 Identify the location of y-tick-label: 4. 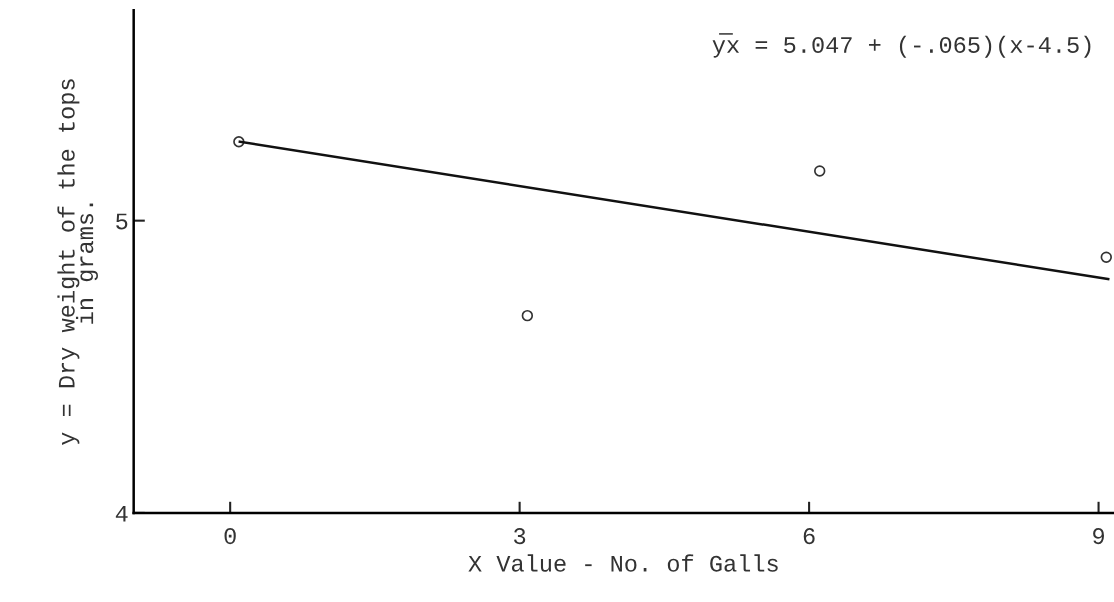
(121, 513).